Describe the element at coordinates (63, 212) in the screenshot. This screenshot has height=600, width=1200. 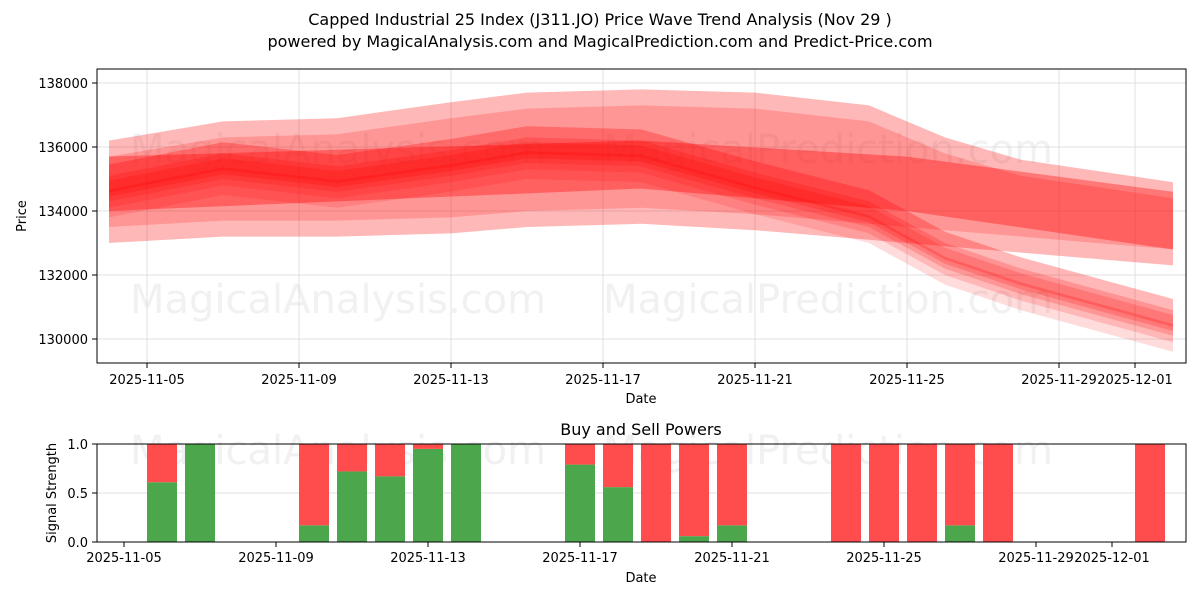
I see `y-tick-label: 134000` at that location.